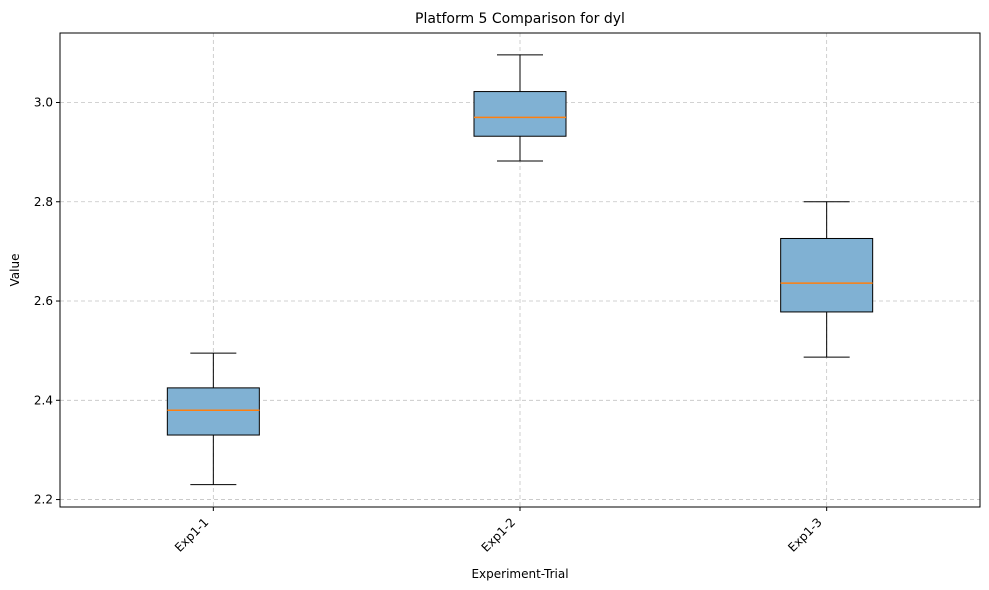 This screenshot has width=989, height=590. What do you see at coordinates (15, 270) in the screenshot?
I see `y-axis-label: Value` at bounding box center [15, 270].